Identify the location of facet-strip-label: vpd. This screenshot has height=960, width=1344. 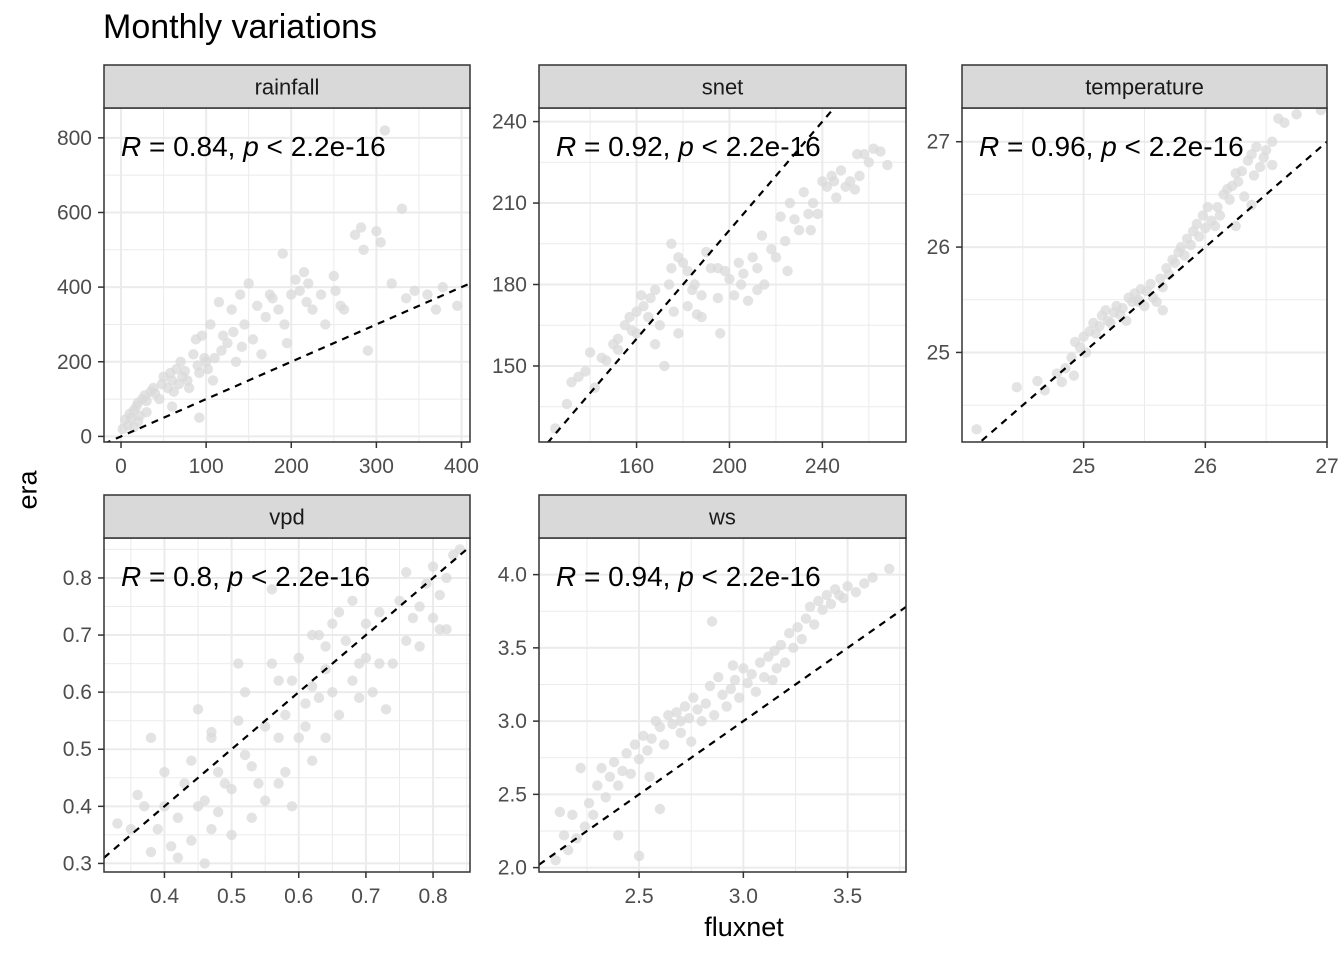
(286, 517).